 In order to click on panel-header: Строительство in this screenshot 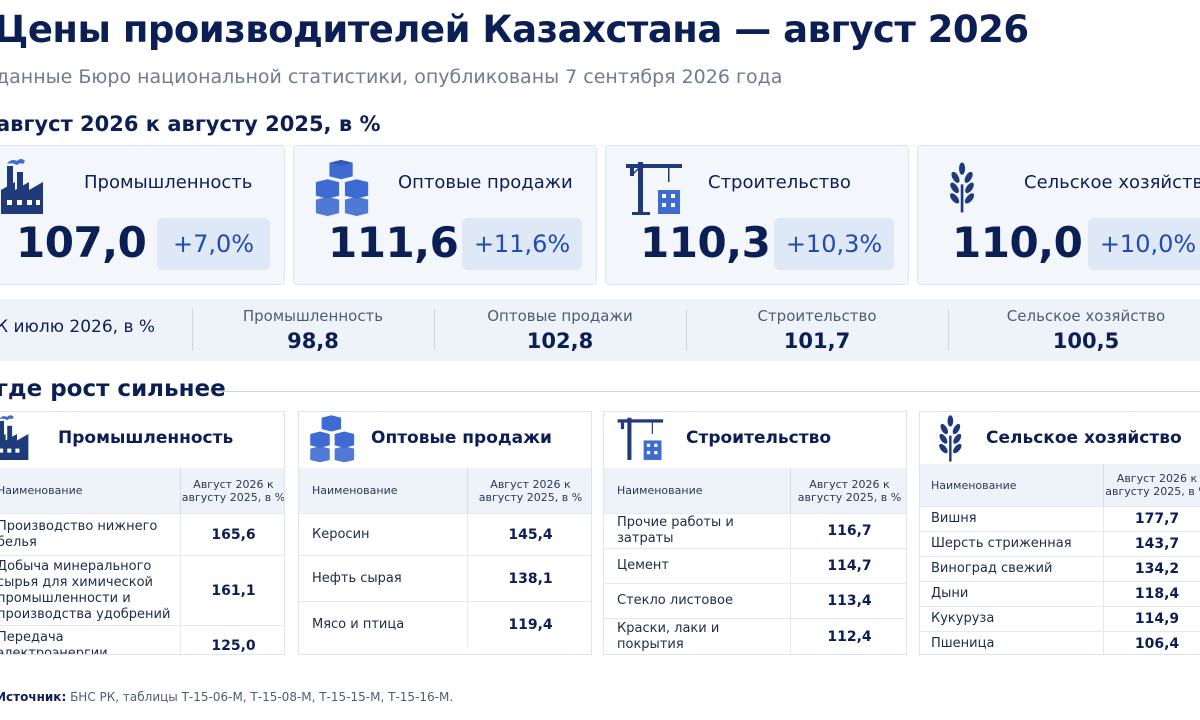, I will do `click(755, 438)`.